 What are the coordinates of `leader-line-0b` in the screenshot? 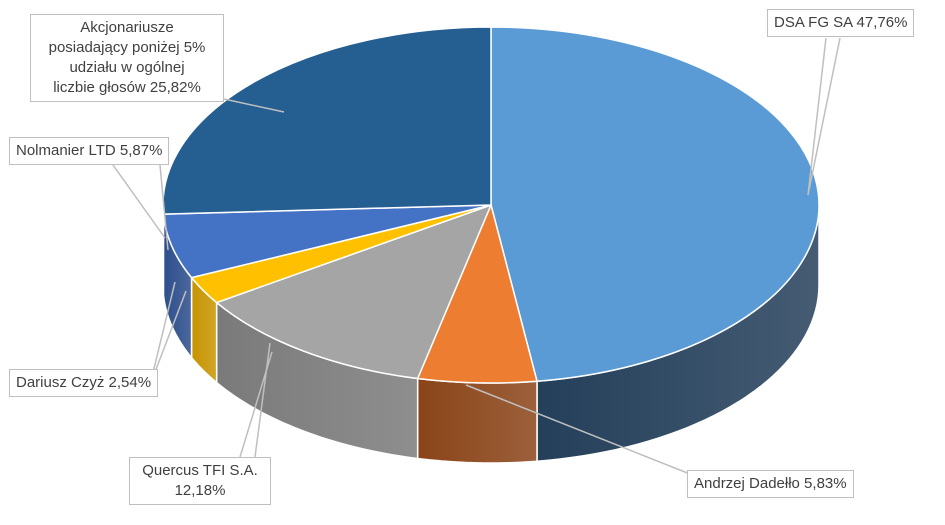 It's located at (817, 116).